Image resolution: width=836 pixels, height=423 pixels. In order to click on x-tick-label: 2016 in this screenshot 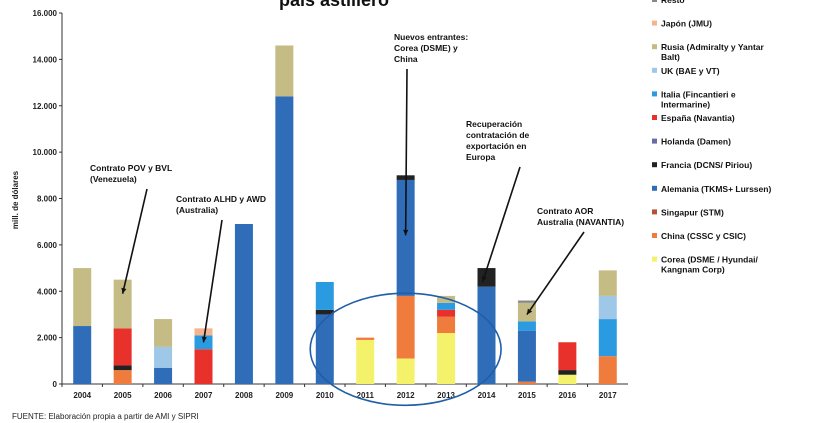, I will do `click(567, 395)`.